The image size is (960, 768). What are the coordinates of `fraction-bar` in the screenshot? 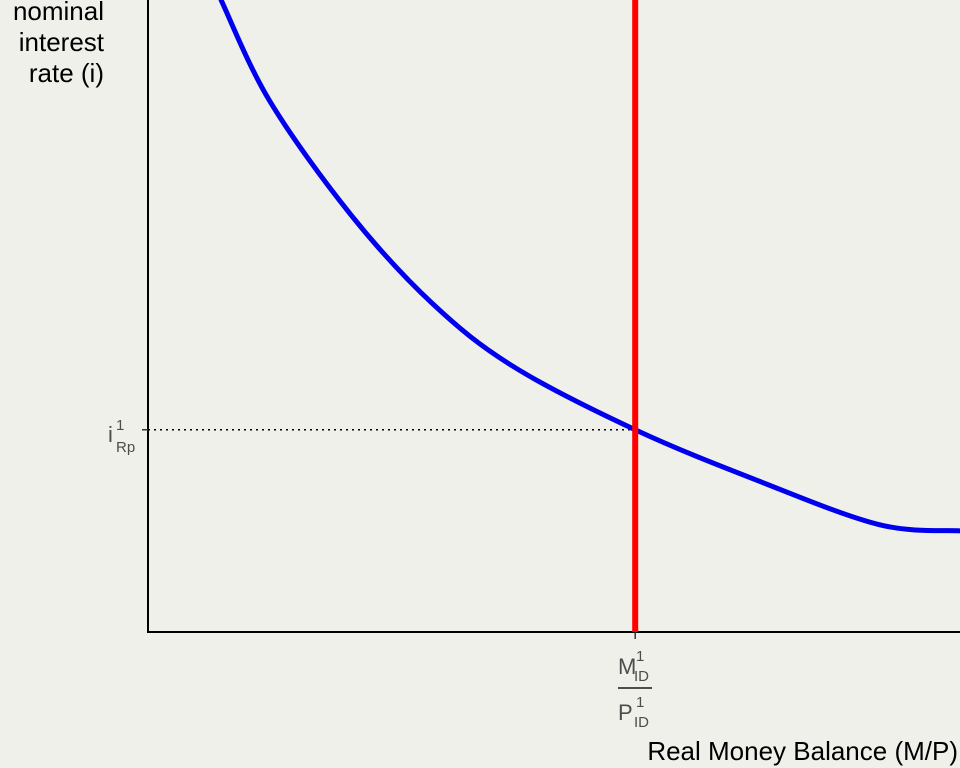 It's located at (635, 688).